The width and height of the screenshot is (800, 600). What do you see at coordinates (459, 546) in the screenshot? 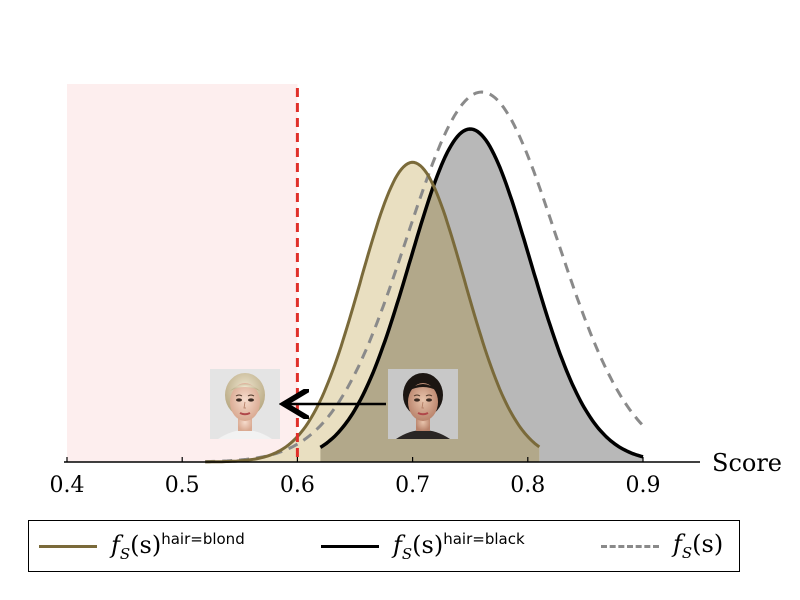
I see `legend-label-black: fS(s)hair=black` at bounding box center [459, 546].